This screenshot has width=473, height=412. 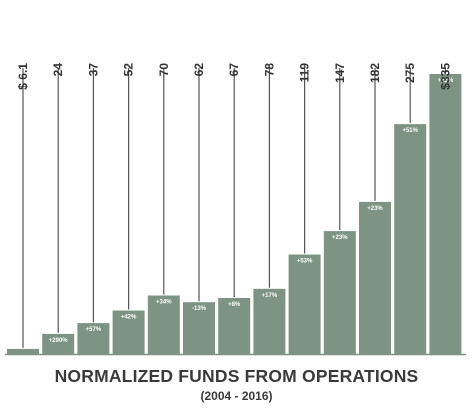 What do you see at coordinates (93, 338) in the screenshot?
I see `bar-2006` at bounding box center [93, 338].